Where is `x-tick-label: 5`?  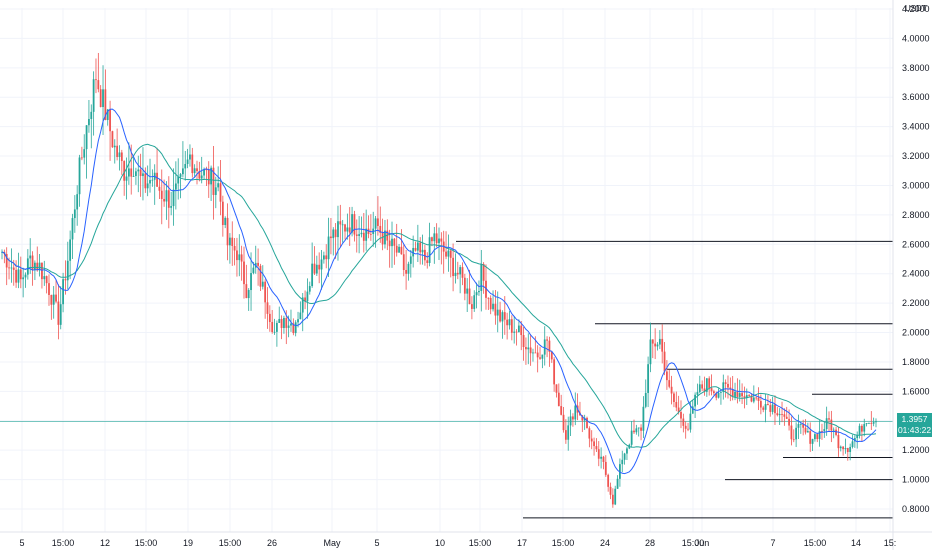 x-tick-label: 5 is located at coordinates (21, 543).